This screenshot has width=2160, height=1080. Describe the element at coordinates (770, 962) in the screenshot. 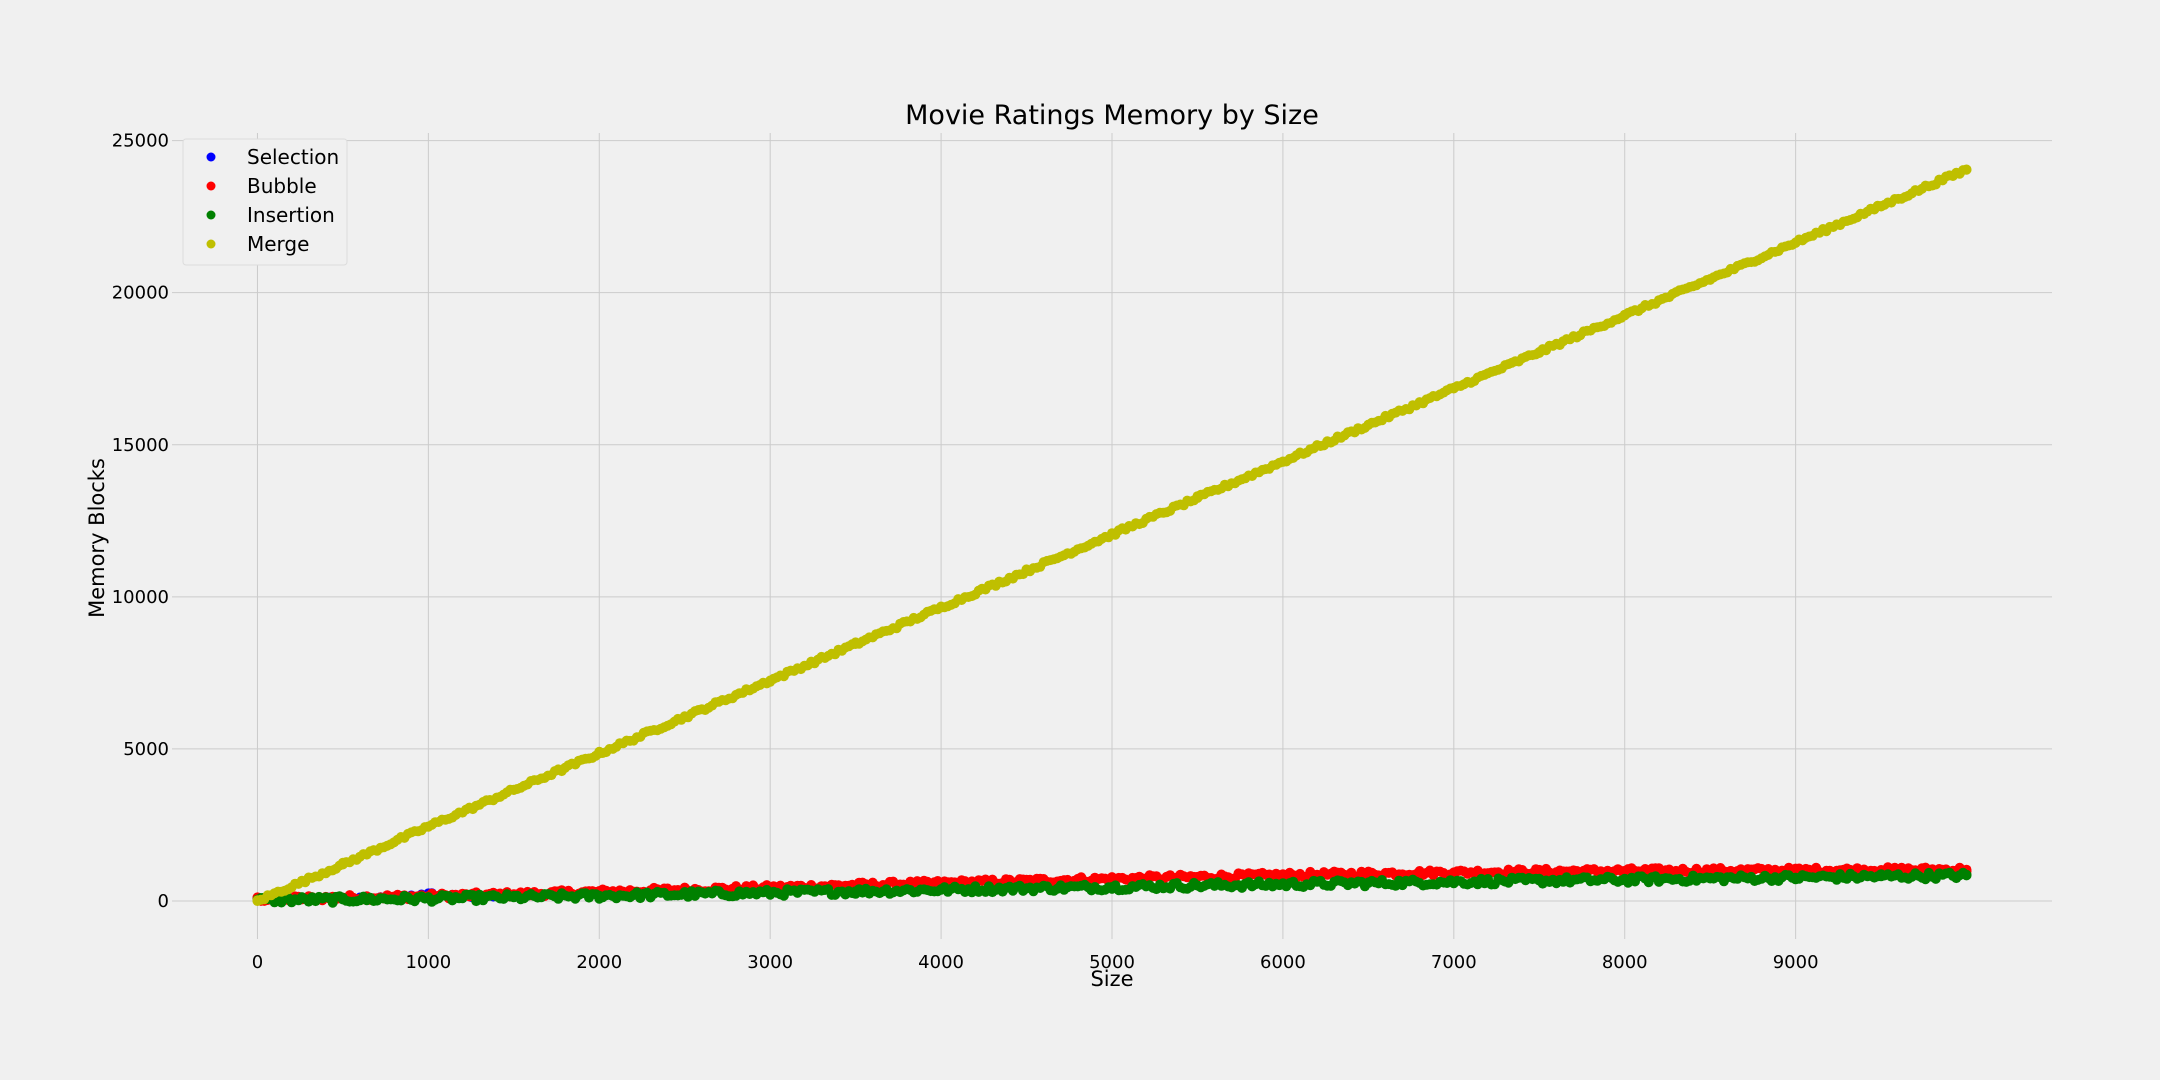

I see `x-tick-label: 3000` at that location.